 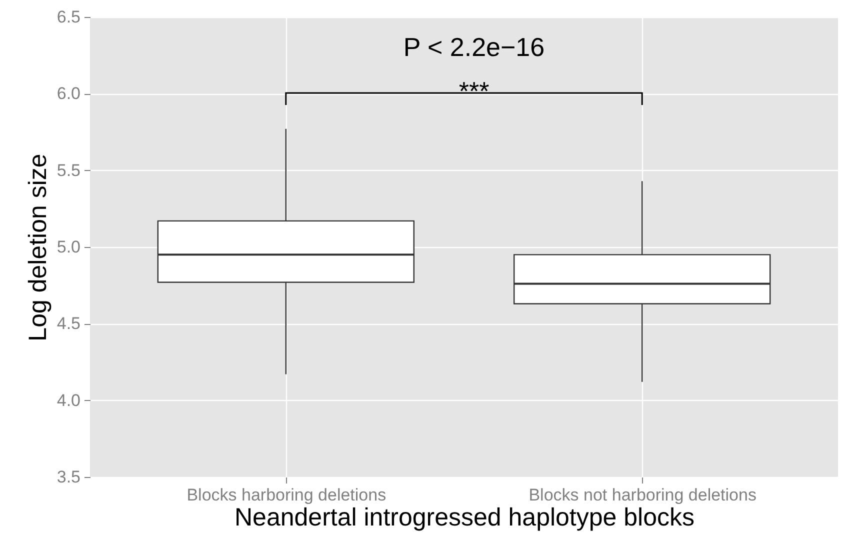 What do you see at coordinates (38, 248) in the screenshot?
I see `y-axis-title: Log deletion size` at bounding box center [38, 248].